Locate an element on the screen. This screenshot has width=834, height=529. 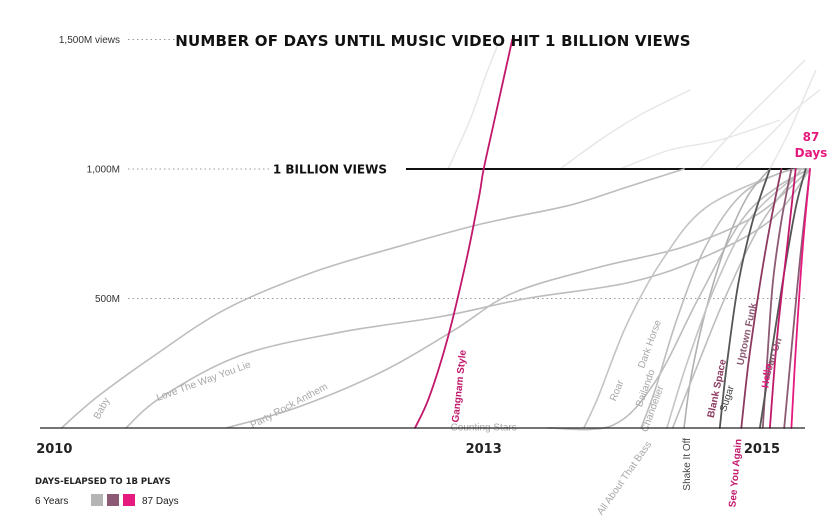
x-axis: 2010 2013 2015 is located at coordinates (420, 442).